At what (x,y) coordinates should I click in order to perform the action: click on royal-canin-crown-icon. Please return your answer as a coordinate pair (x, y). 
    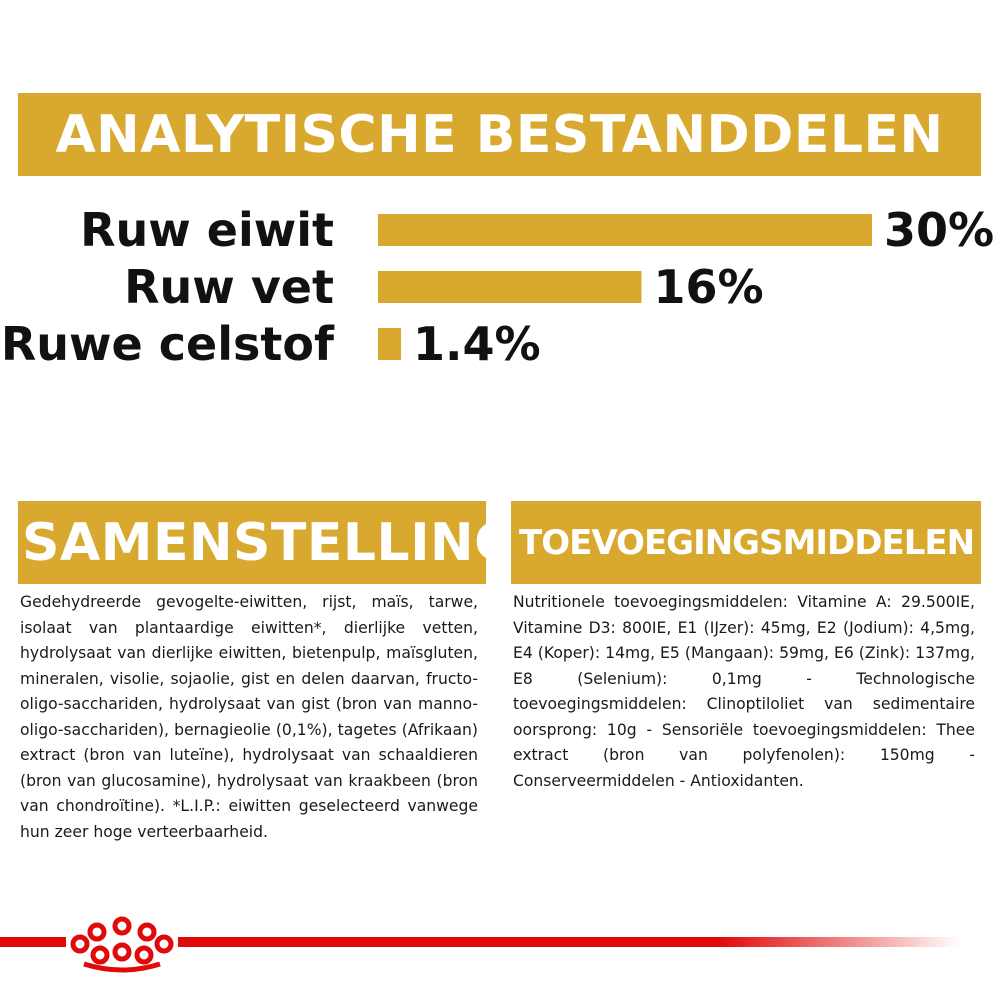
    Looking at the image, I should click on (122, 942).